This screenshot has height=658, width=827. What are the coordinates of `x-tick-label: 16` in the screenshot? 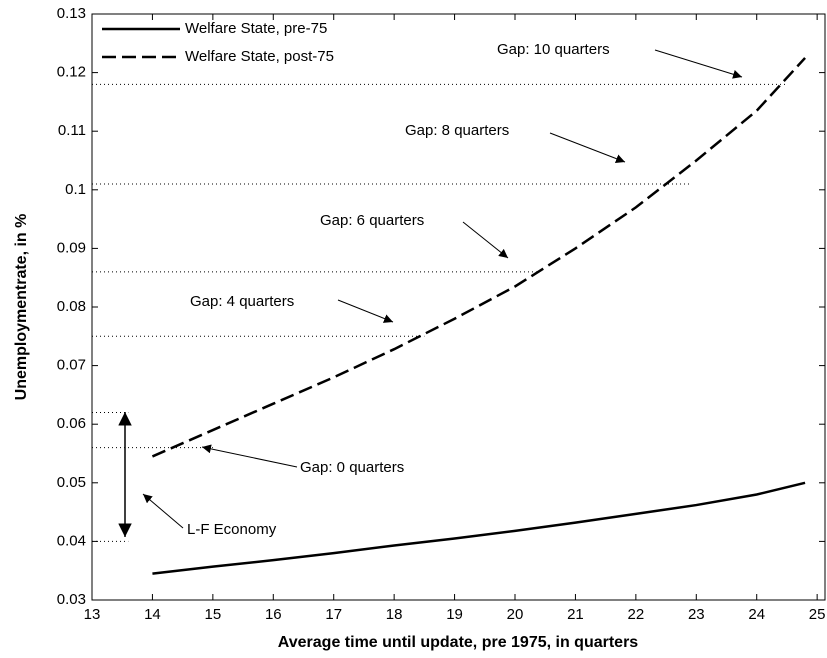 It's located at (273, 614).